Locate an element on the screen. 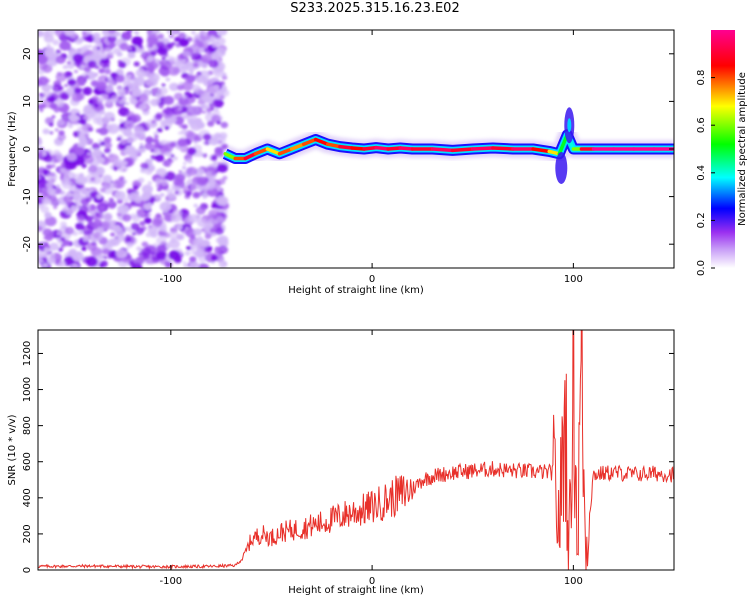  colorbar-tick-label: 0.8 is located at coordinates (701, 78).